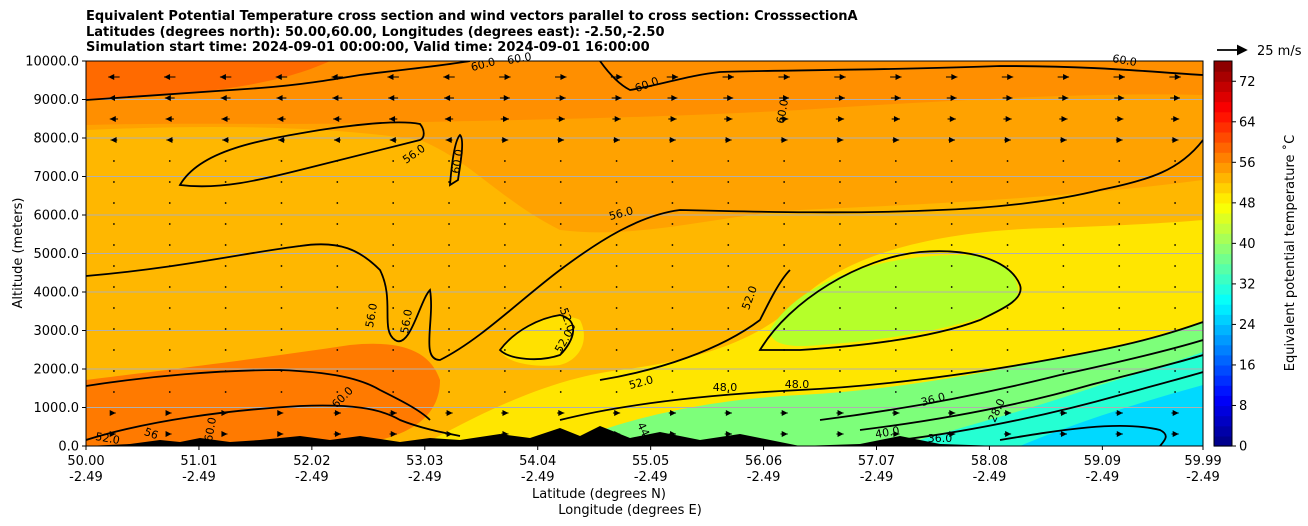  What do you see at coordinates (18, 253) in the screenshot?
I see `y-axis-label: Altitude (meters)` at bounding box center [18, 253].